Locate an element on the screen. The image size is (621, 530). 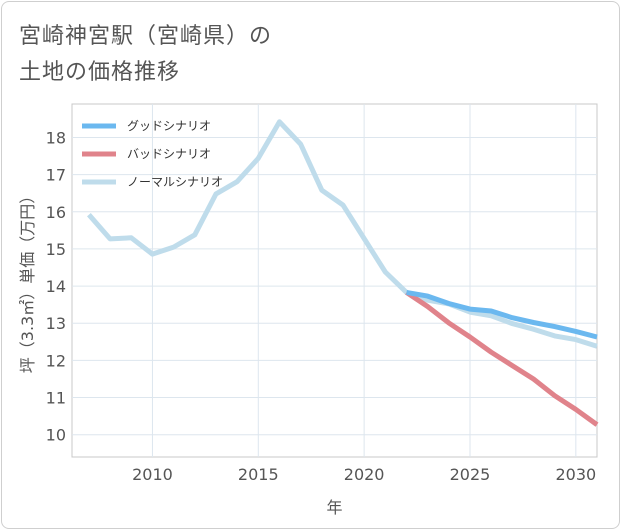
y-tick-label-13: 13 is located at coordinates (56, 323).